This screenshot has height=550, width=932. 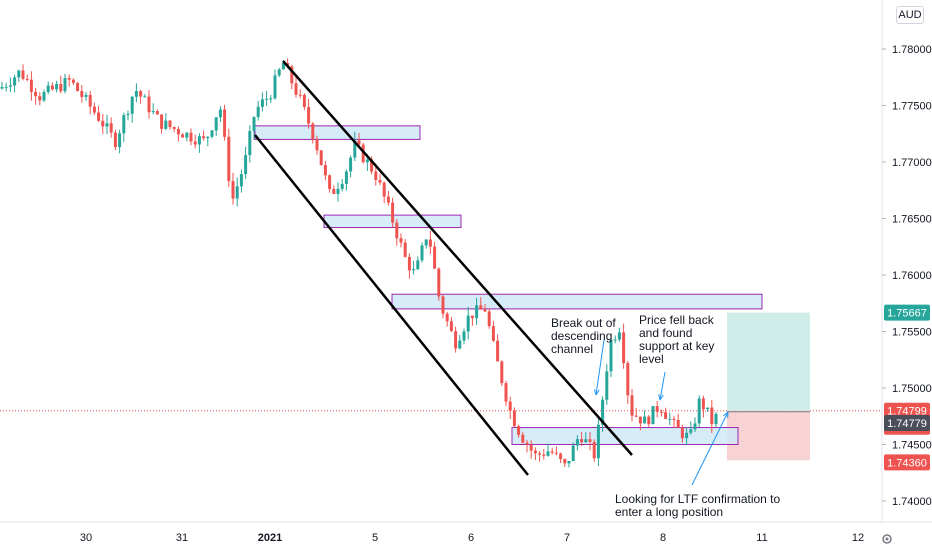 What do you see at coordinates (912, 220) in the screenshot?
I see `y-tick-label: 1.76500` at bounding box center [912, 220].